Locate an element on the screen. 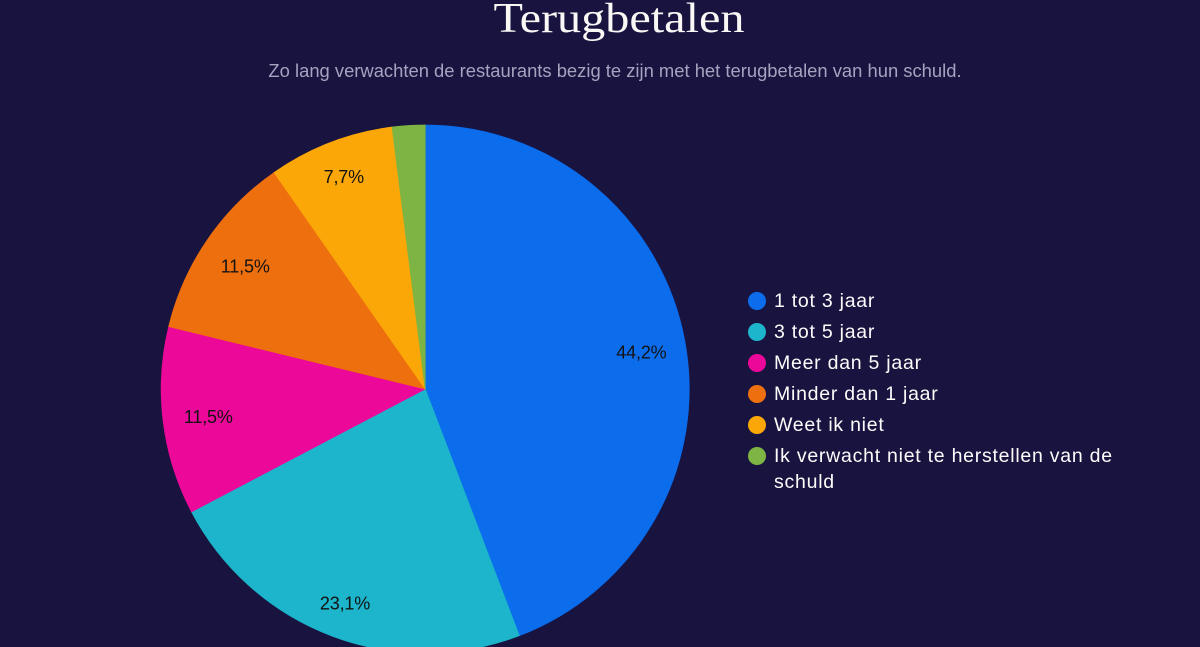 The height and width of the screenshot is (647, 1200). svg-text: 7,7% is located at coordinates (344, 177).